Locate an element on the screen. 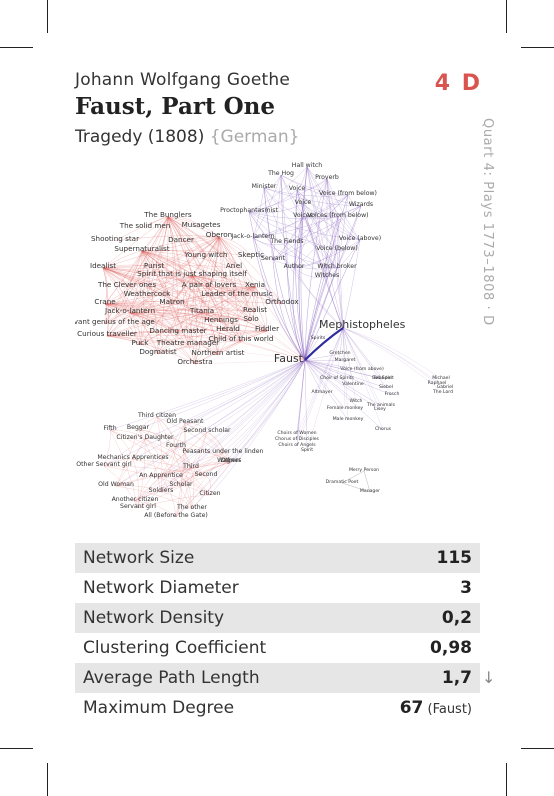 Image resolution: width=554 pixels, height=796 pixels. node-label: Shooting star is located at coordinates (115, 238).